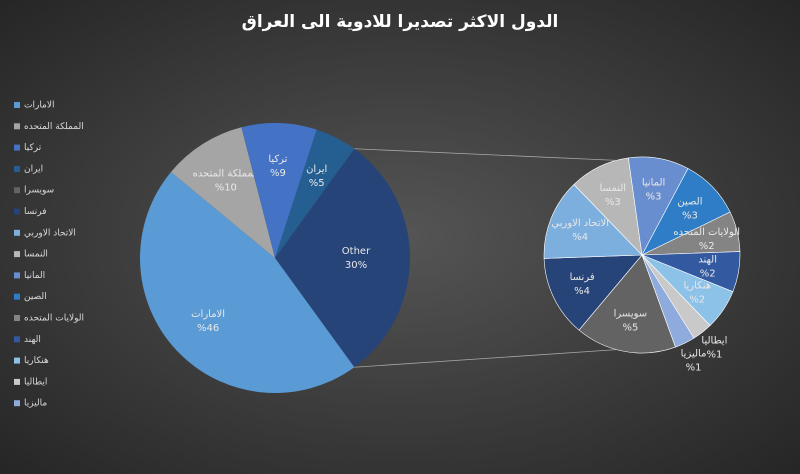  I want to click on legend-label: الامارات, so click(39, 106).